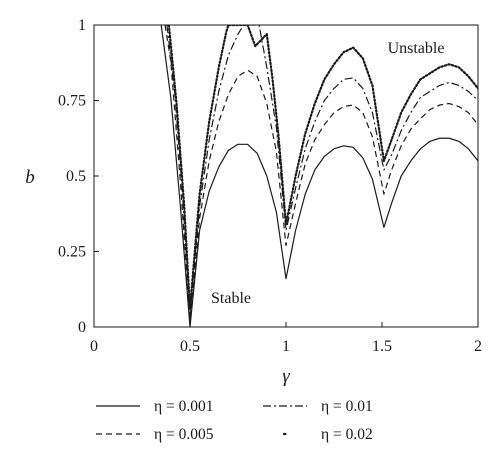  What do you see at coordinates (82, 25) in the screenshot?
I see `y-tick-label: 1` at bounding box center [82, 25].